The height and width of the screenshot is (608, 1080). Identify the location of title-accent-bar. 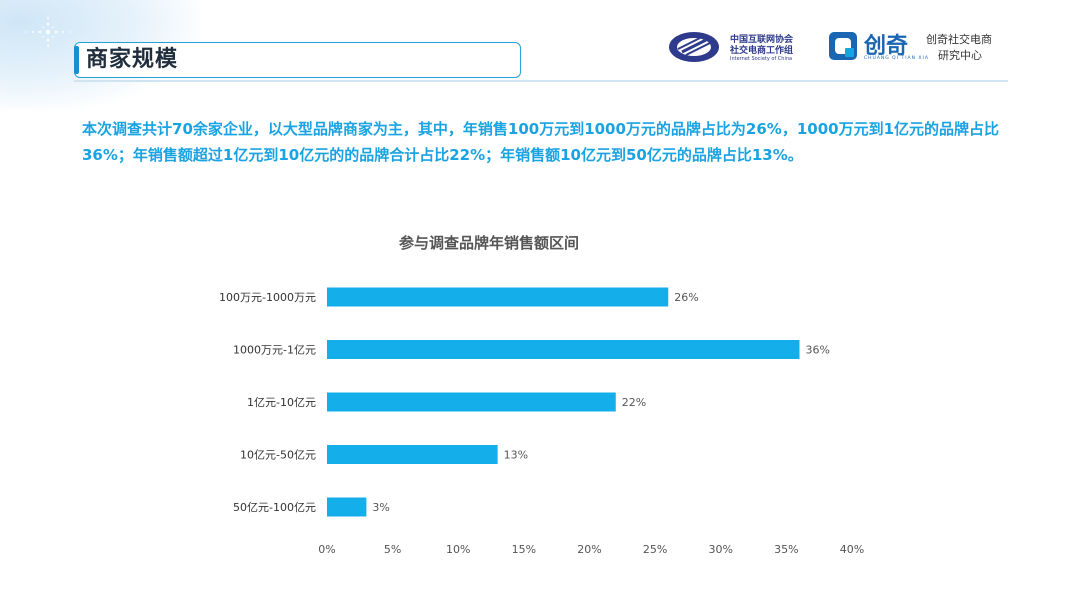
(76, 60).